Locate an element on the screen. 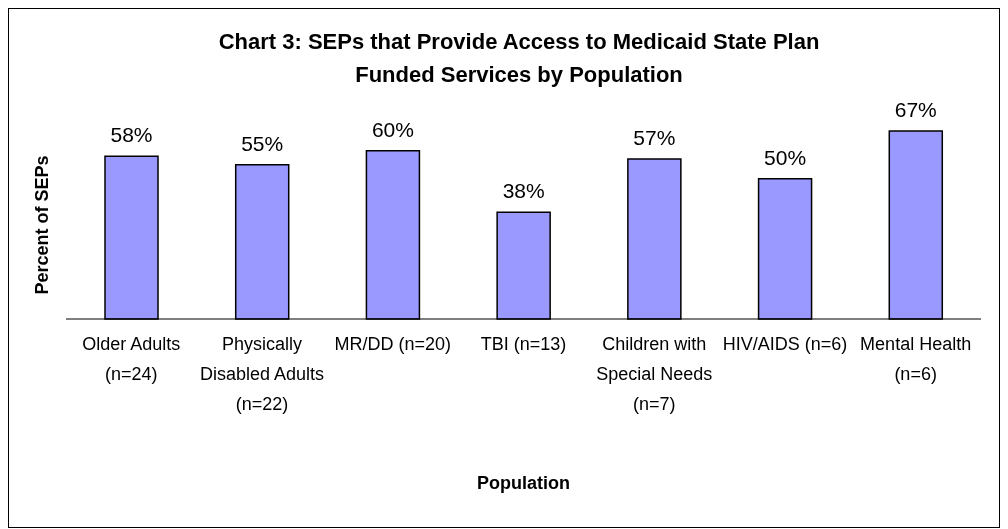 The image size is (1008, 529). data-label: 50% is located at coordinates (785, 157).